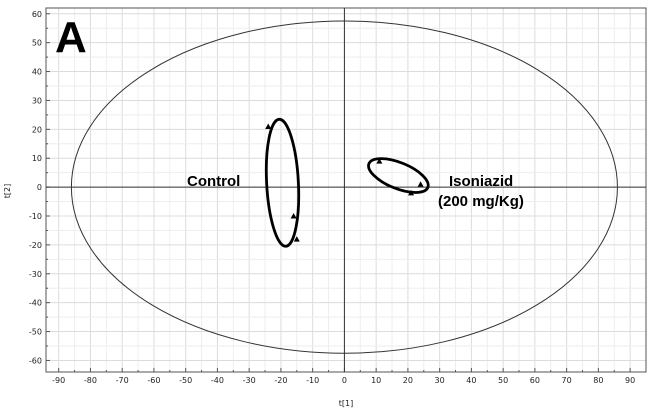 This screenshot has height=408, width=649. Describe the element at coordinates (249, 380) in the screenshot. I see `x-tick-label: -30` at that location.